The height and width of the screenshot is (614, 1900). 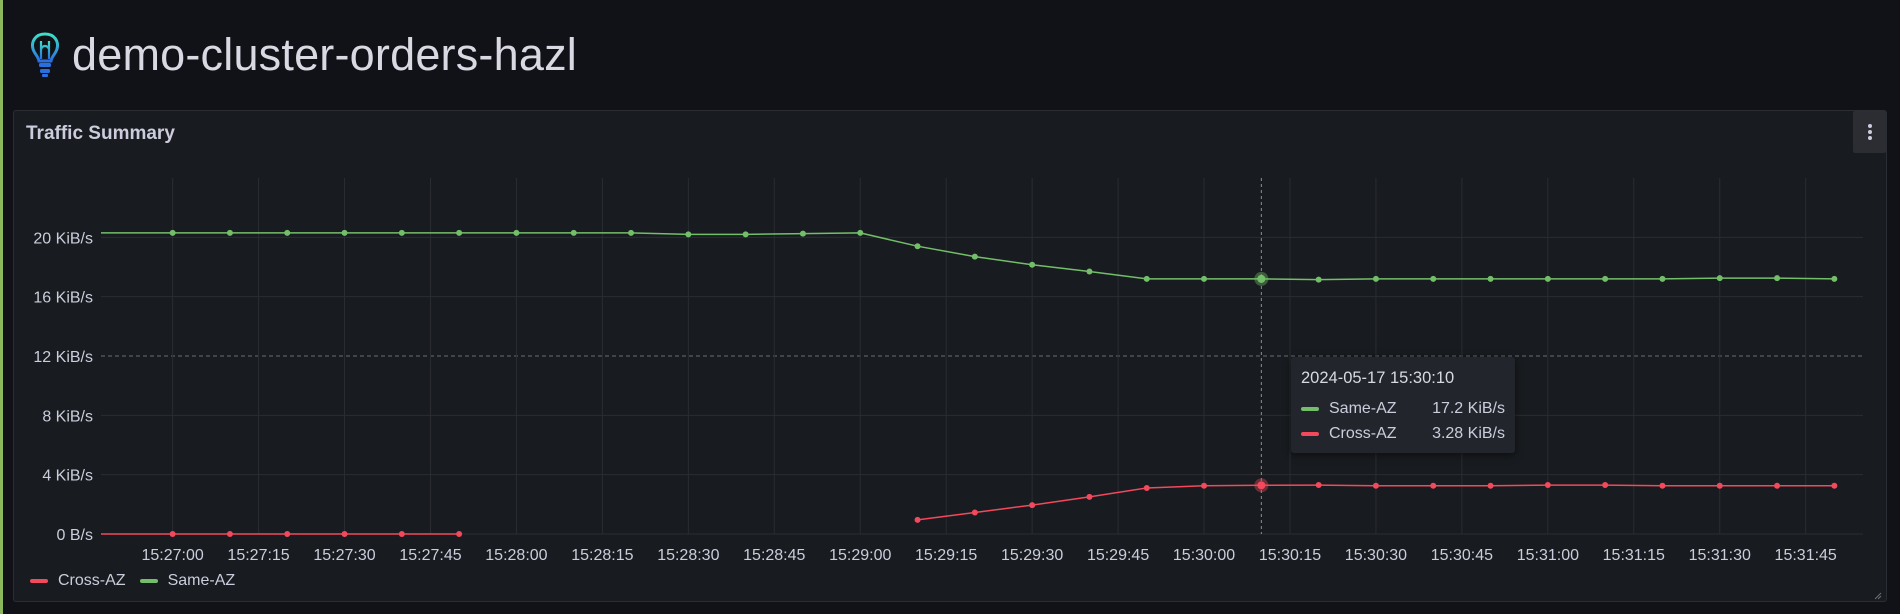 I want to click on x-tick-label: 15:27:15, so click(x=258, y=555).